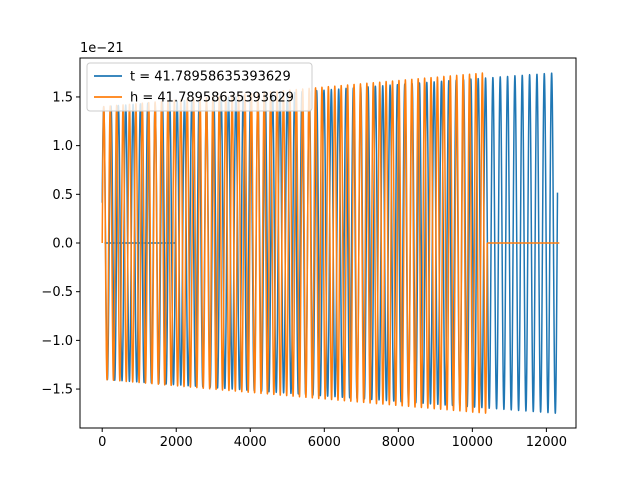  I want to click on x-tick-label: 2000, so click(176, 442).